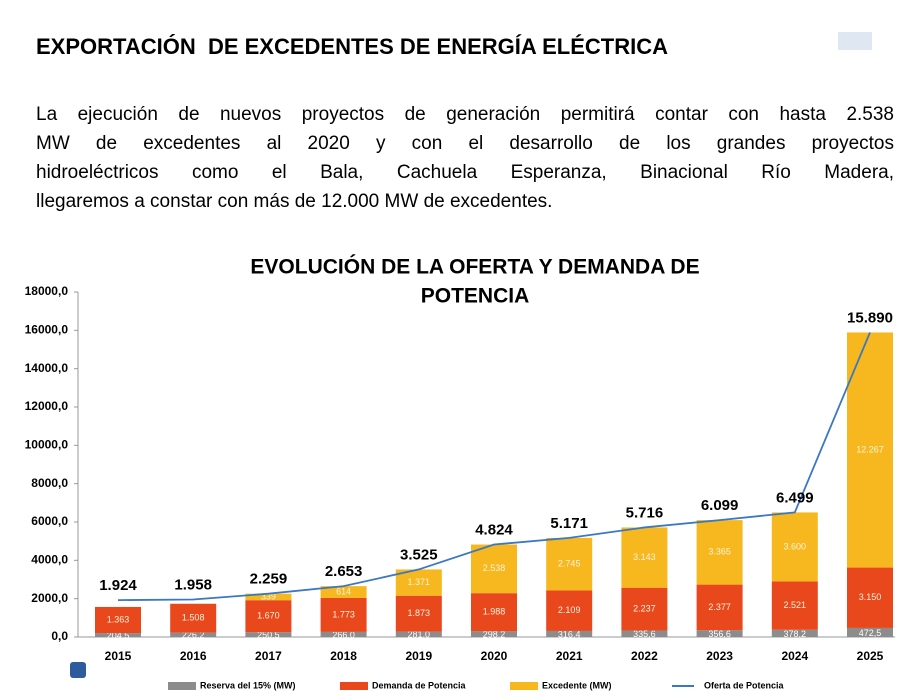 This screenshot has width=904, height=691. I want to click on x-tick-label: 2018, so click(343, 656).